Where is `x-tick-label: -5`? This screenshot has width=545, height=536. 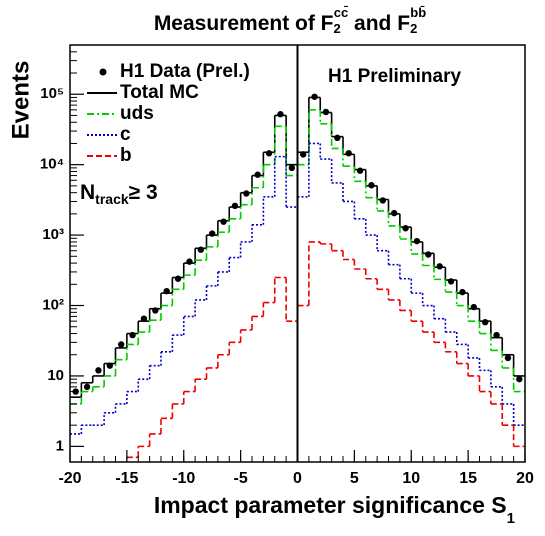 x-tick-label: -5 is located at coordinates (241, 478).